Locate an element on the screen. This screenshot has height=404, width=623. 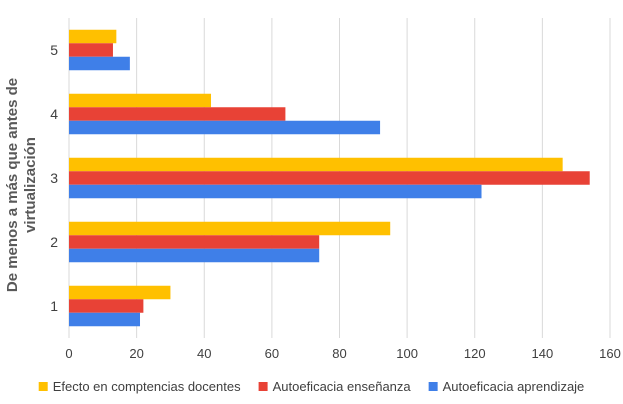
x-axis-ticks: 0 20 40 60 80 100 120 140 160 is located at coordinates (342, 353).